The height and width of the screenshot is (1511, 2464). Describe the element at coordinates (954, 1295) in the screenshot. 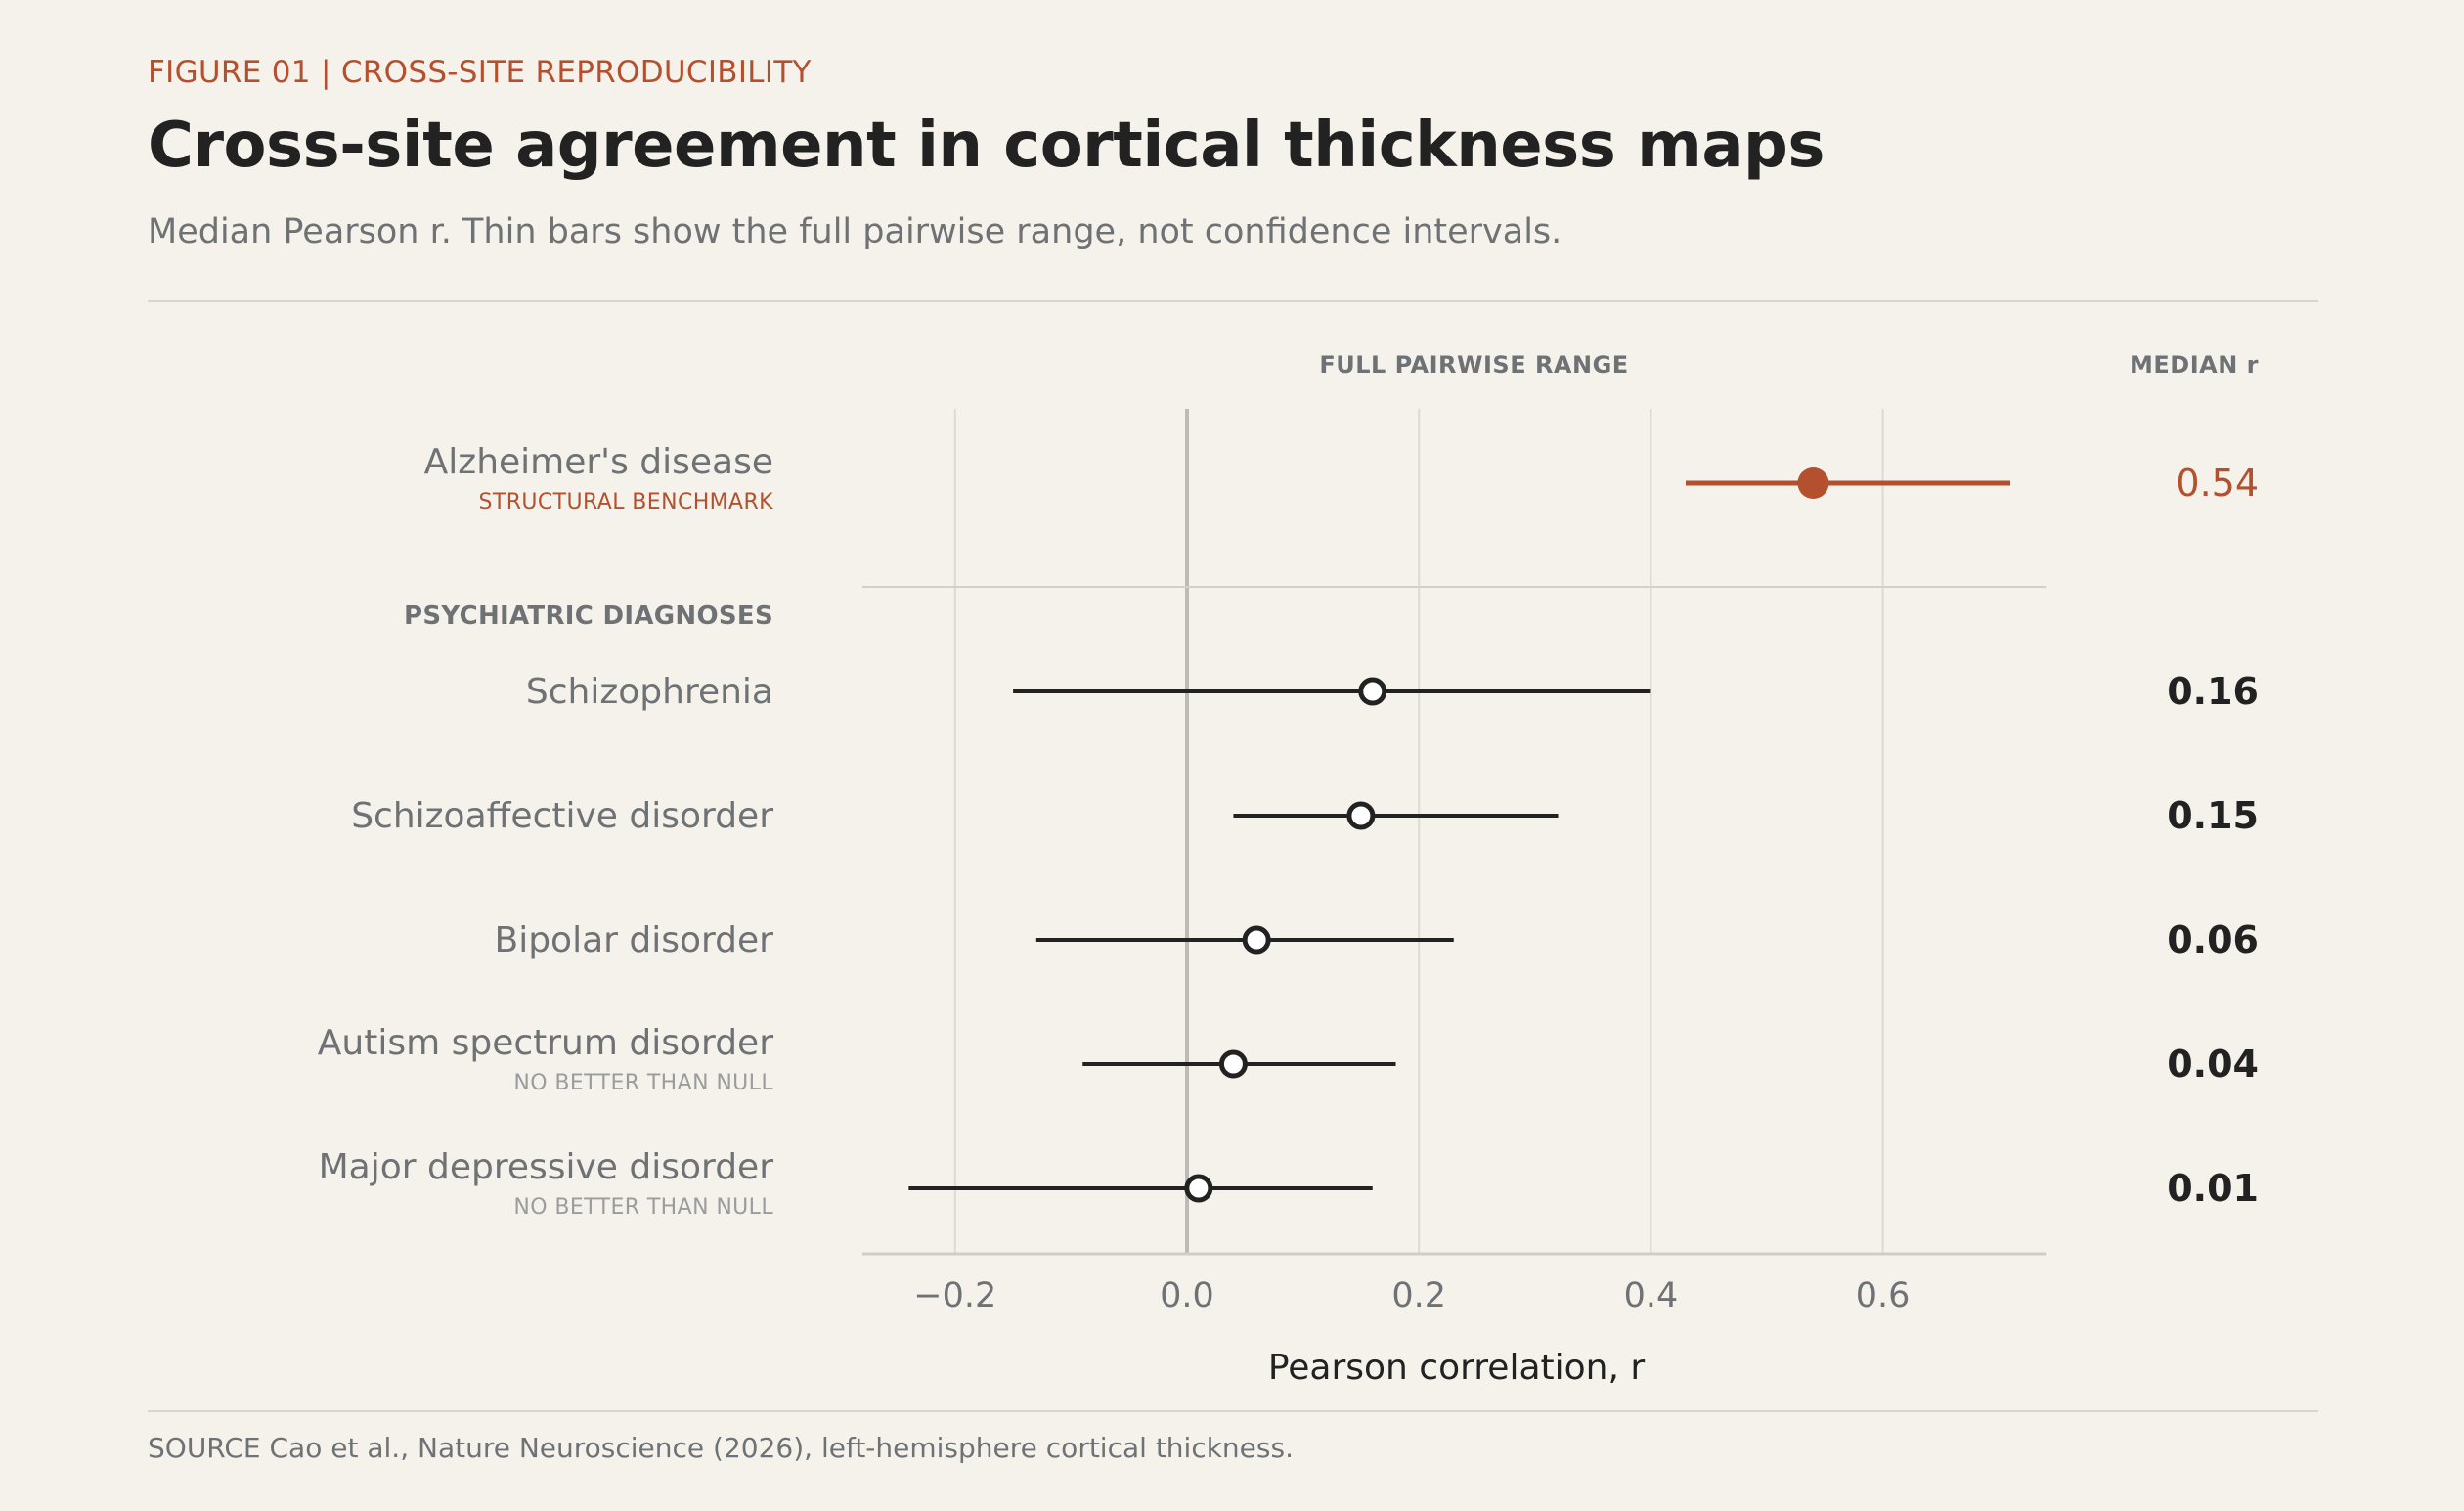

I see `x-tick-label: −0.2` at that location.